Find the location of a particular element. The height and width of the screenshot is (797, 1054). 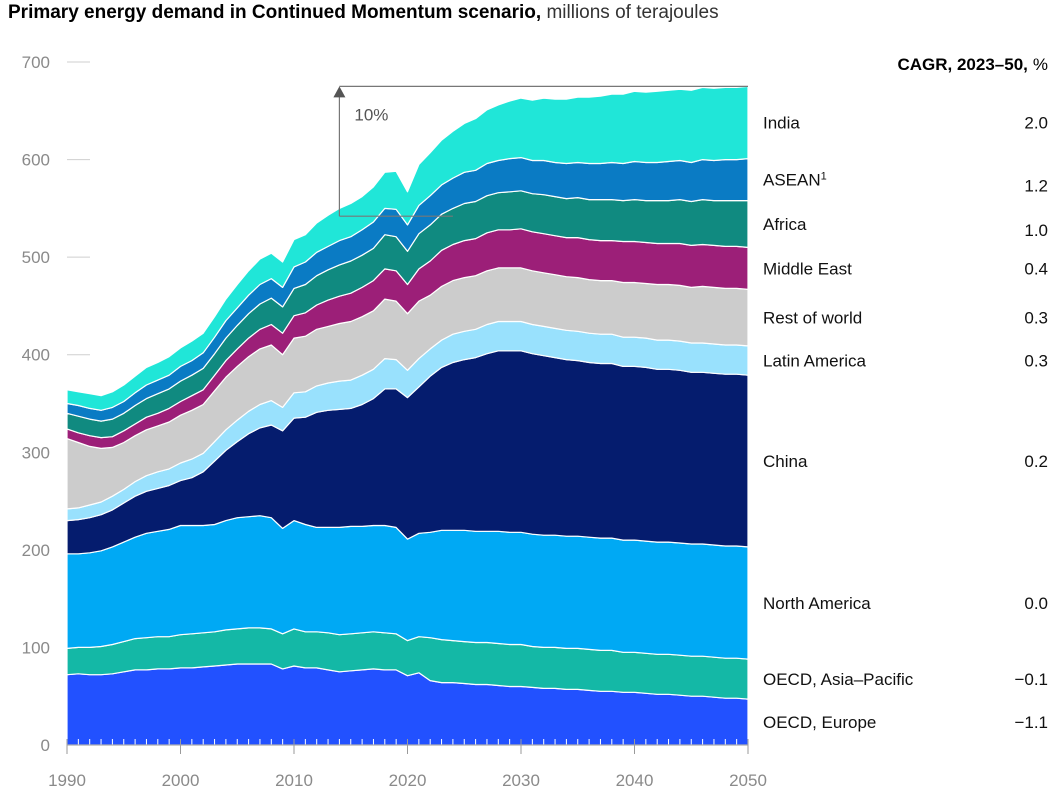

cagr-value-latin-america: 0.3 is located at coordinates (1036, 361).